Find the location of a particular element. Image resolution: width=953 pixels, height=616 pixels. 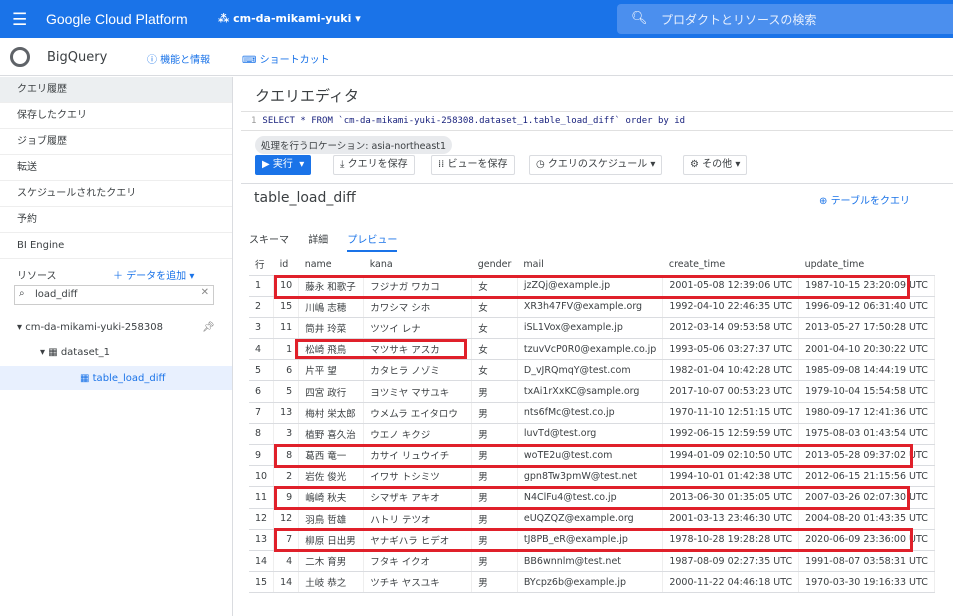

query-table-button: ⊕ テーブルをクエリ is located at coordinates (864, 201).